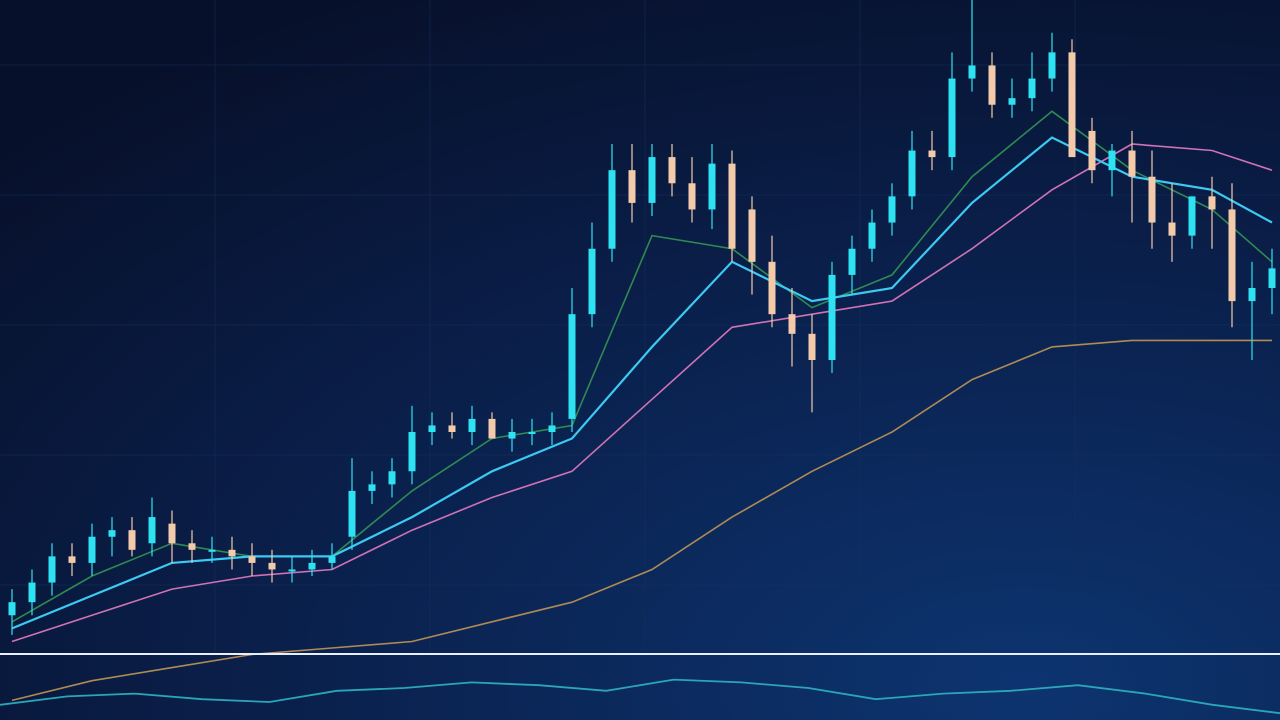 The width and height of the screenshot is (1280, 720). I want to click on oscillator-line, so click(640, 696).